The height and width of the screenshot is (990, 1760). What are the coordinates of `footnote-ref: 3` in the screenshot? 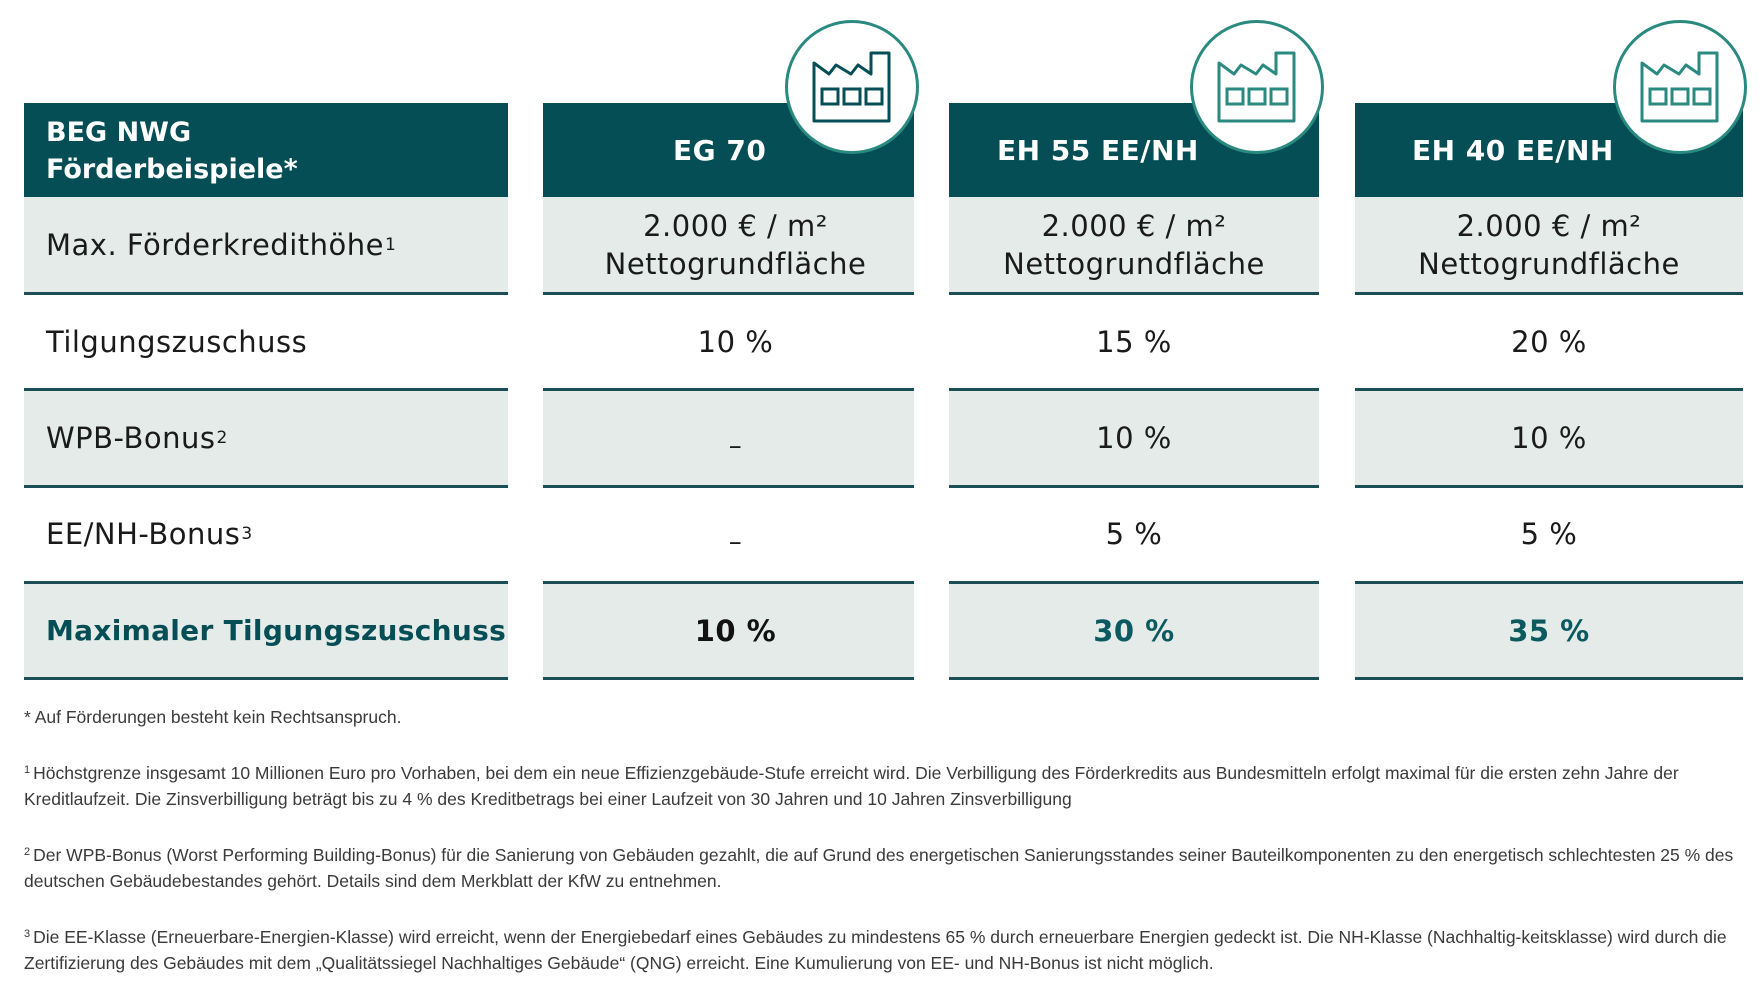 It's located at (247, 534).